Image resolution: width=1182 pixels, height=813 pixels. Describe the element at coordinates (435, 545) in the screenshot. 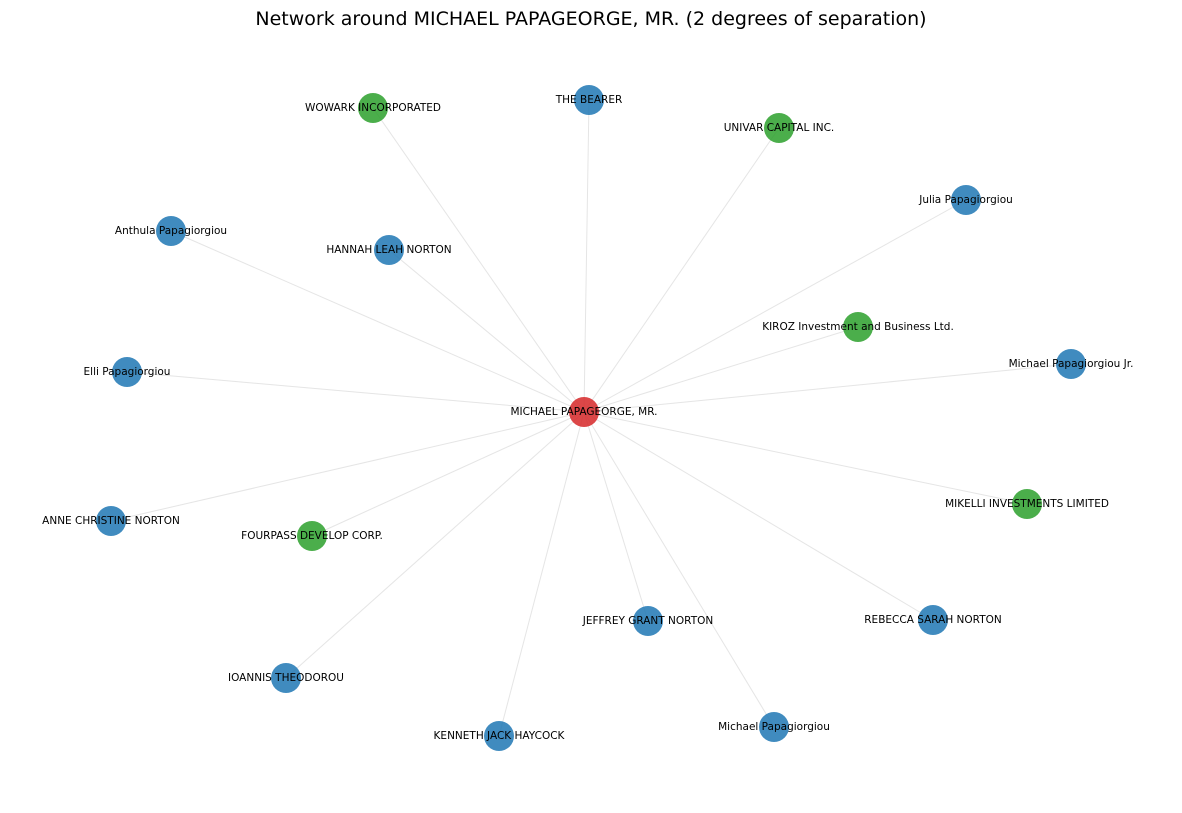

I see `edge-ioannis-theodorou` at that location.